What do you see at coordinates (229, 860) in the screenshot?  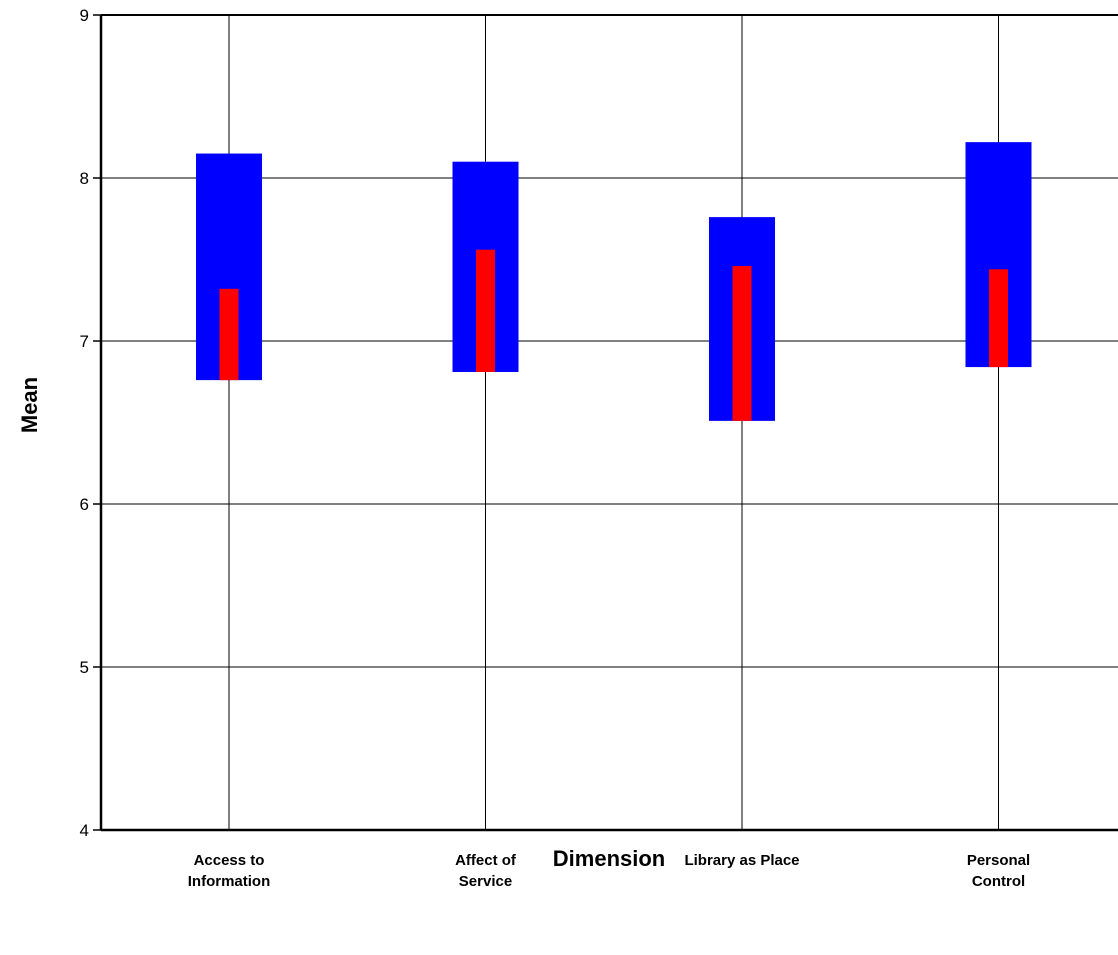 I see `x-category-label-line: Access to` at bounding box center [229, 860].